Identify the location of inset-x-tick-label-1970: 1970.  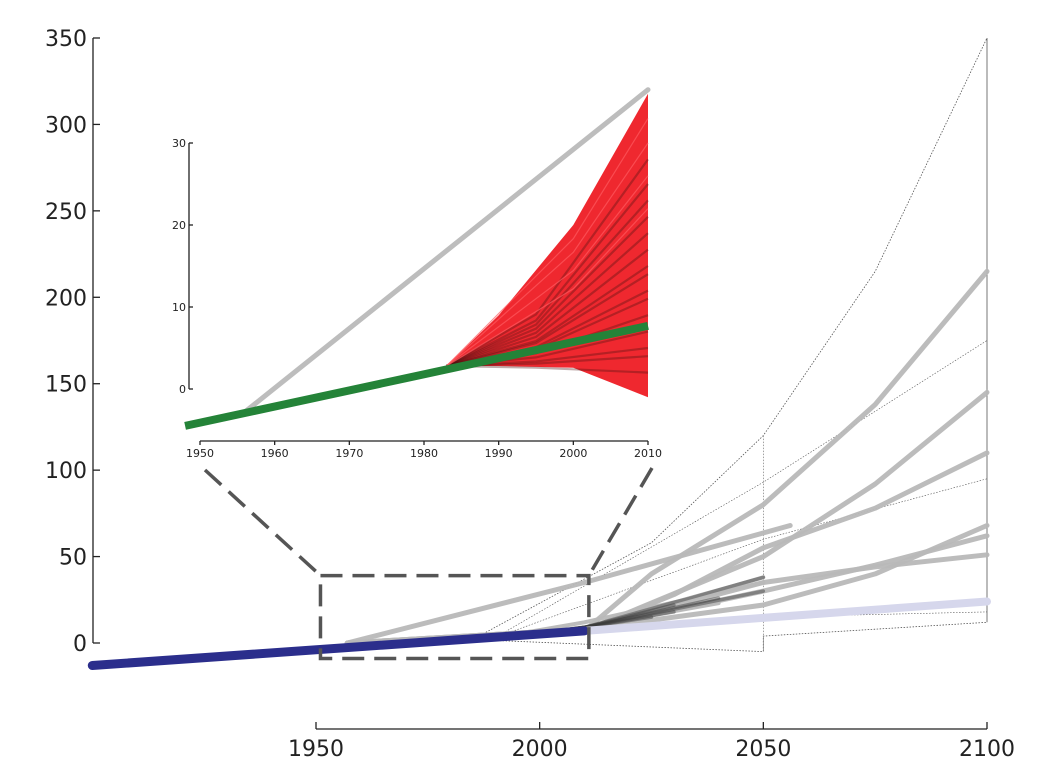
(349, 453).